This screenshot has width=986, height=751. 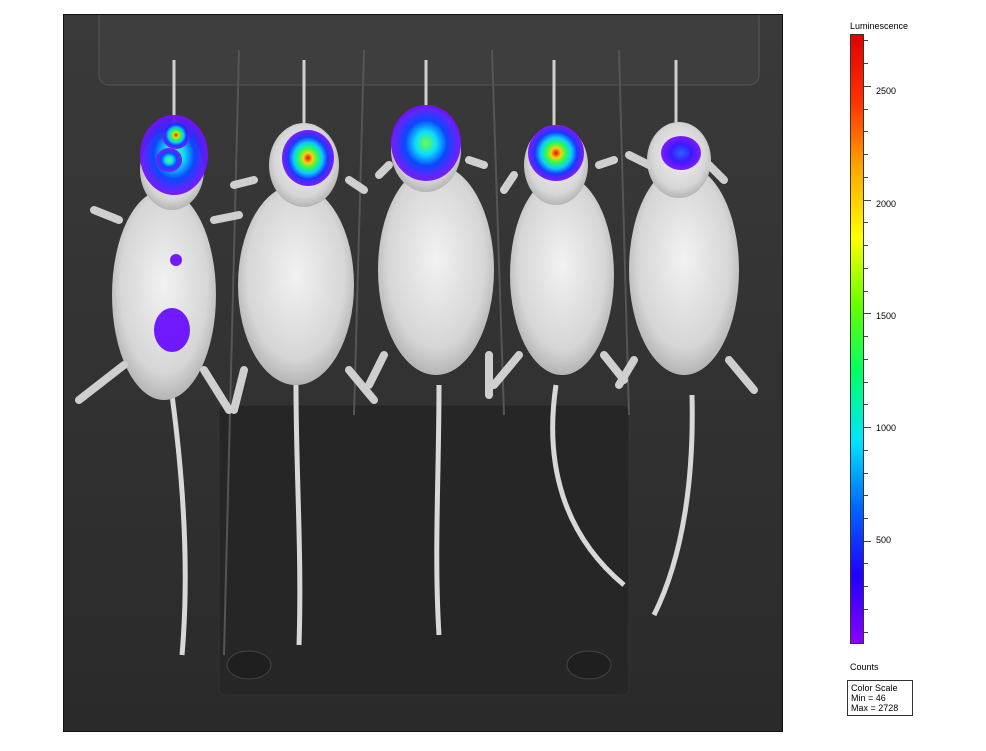 I want to click on color-scale-max: Max = 2728, so click(x=875, y=708).